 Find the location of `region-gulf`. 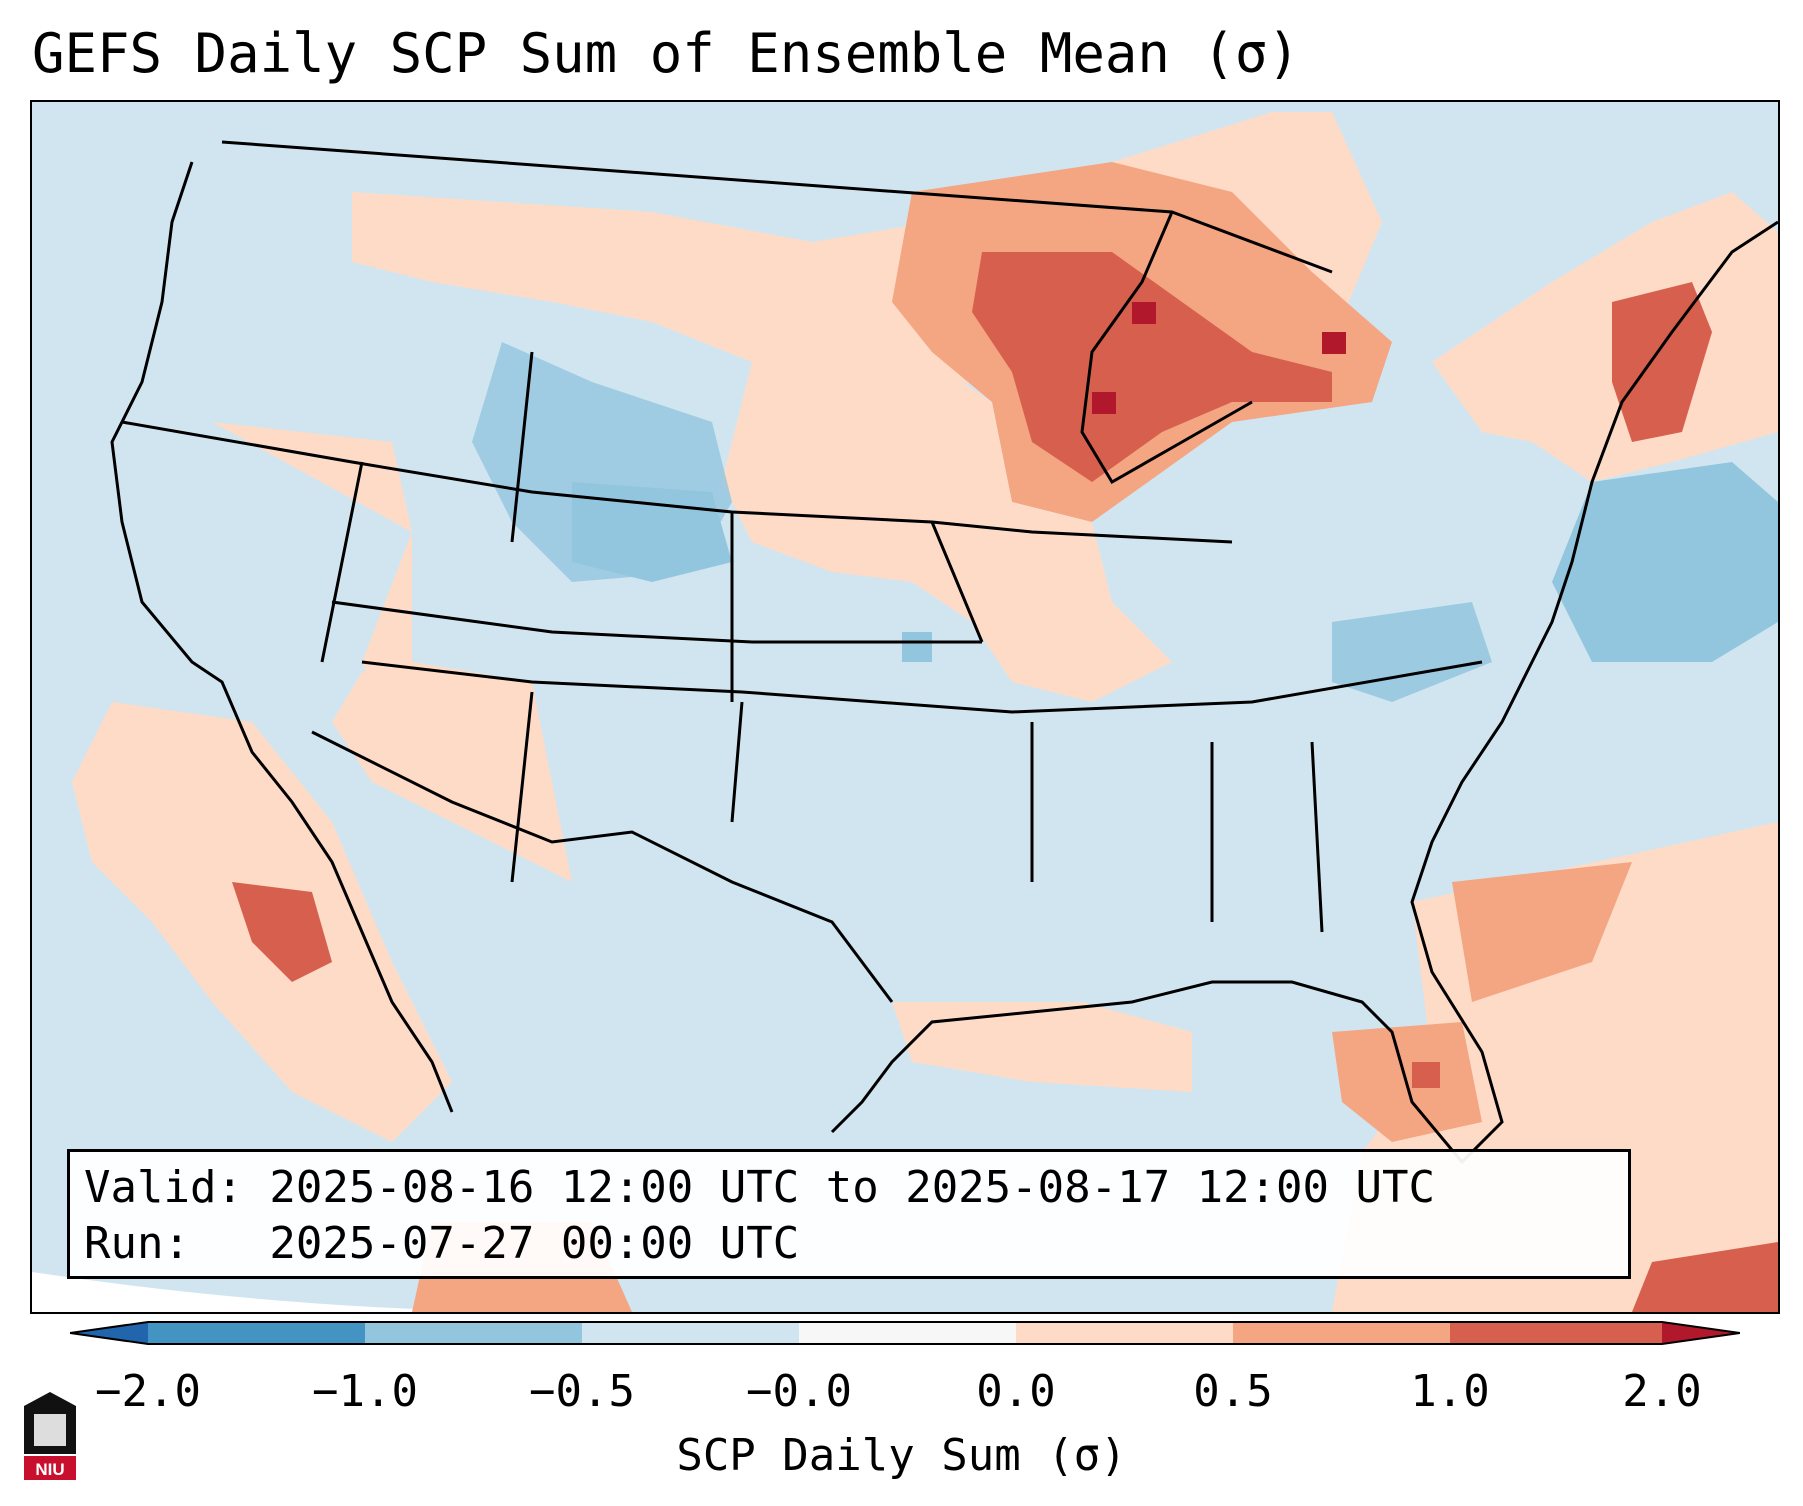

region-gulf is located at coordinates (1042, 1047).